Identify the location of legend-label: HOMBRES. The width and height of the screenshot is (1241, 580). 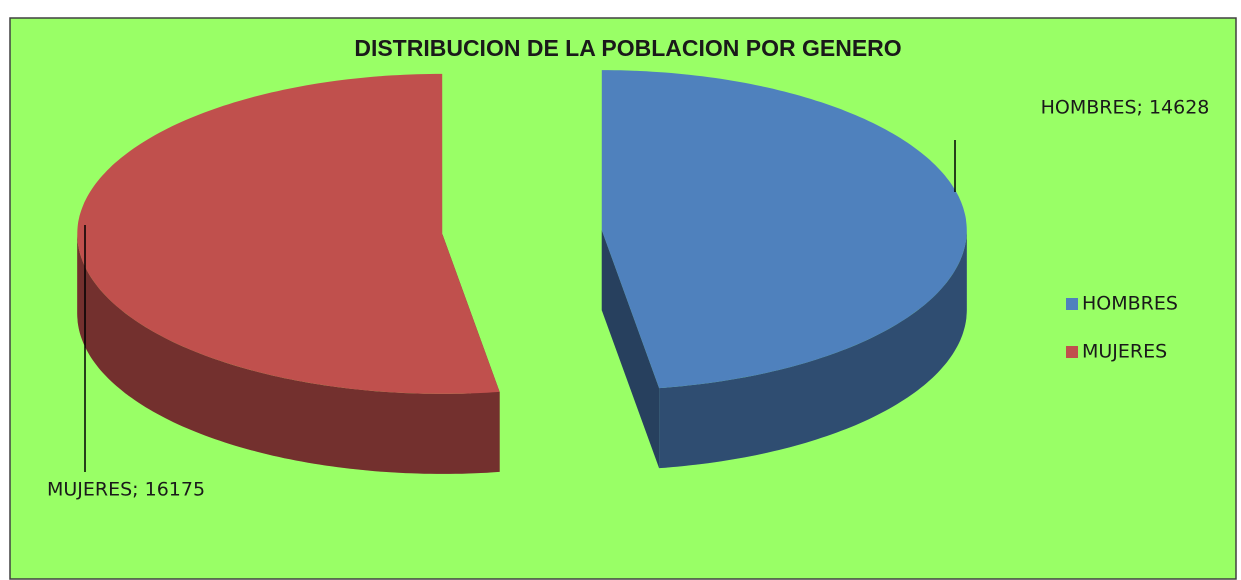
(1130, 304).